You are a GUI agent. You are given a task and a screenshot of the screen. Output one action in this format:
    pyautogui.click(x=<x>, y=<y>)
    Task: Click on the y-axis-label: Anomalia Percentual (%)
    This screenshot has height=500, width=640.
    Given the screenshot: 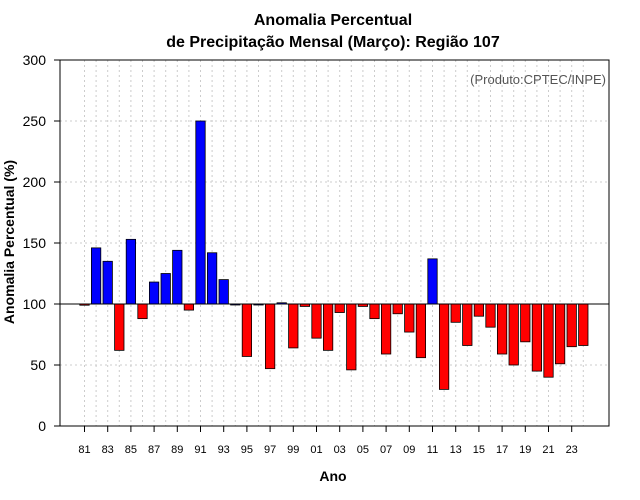 What is the action you would take?
    pyautogui.click(x=9, y=242)
    